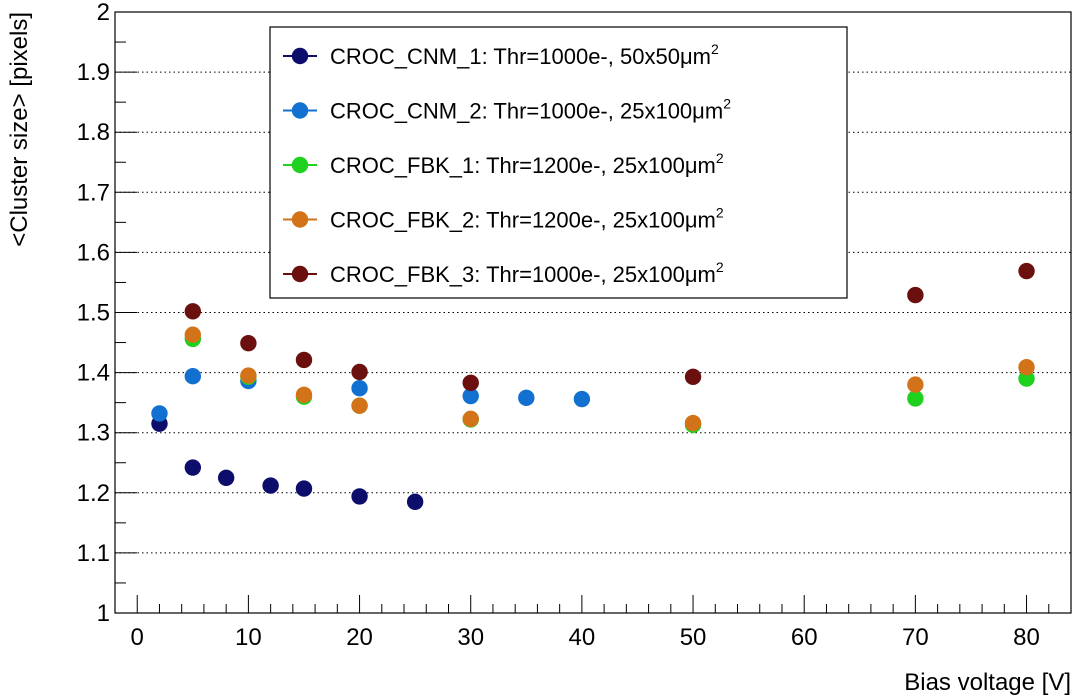  Describe the element at coordinates (527, 219) in the screenshot. I see `legend-label: CROC_FBK_2: Thr=1200e-, 25x100μm2` at that location.